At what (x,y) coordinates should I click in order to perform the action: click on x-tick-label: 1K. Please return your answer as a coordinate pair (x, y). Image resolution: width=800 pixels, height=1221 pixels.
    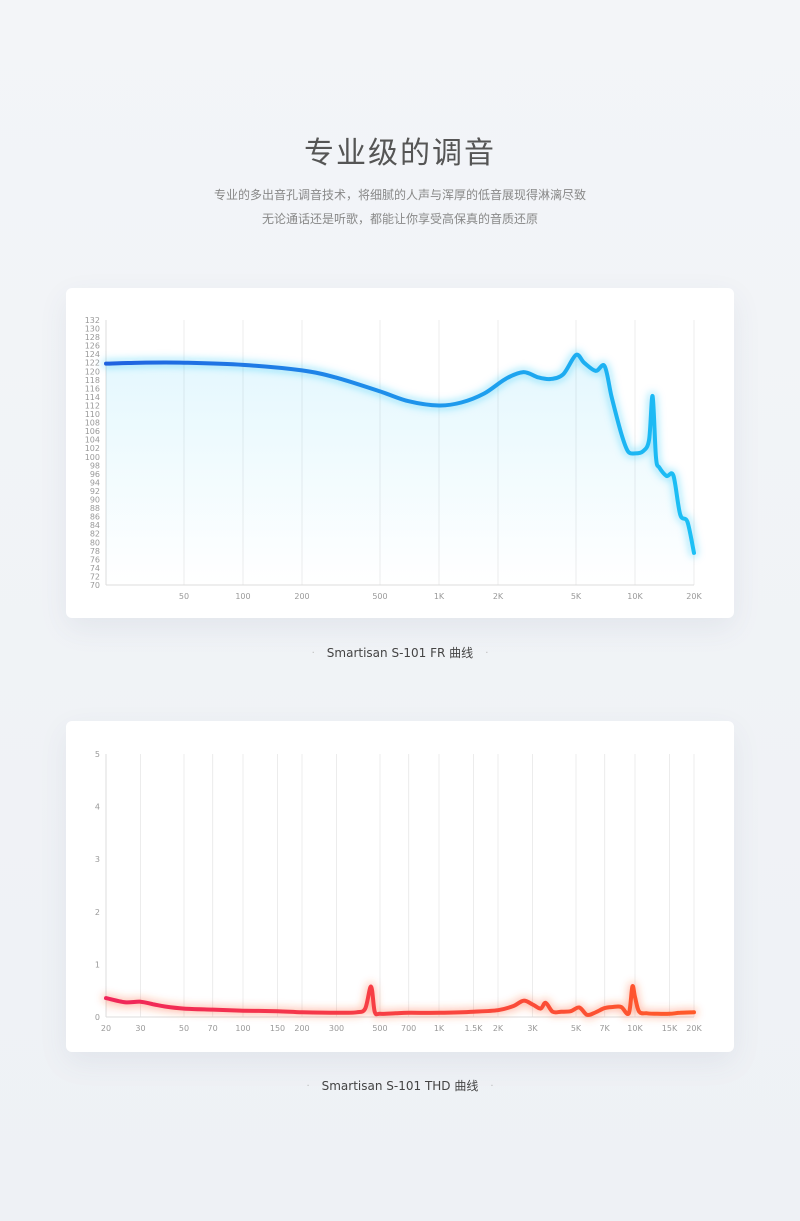
    Looking at the image, I should click on (439, 596).